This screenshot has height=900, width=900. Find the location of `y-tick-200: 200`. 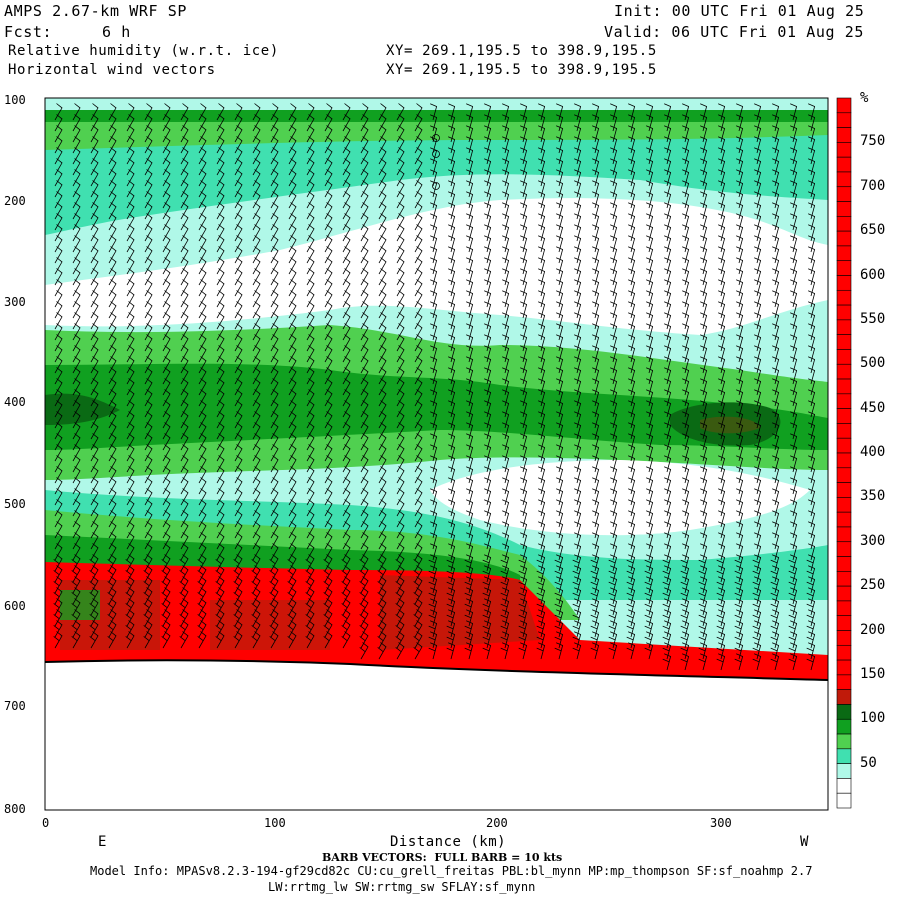

y-tick-200: 200 is located at coordinates (15, 201).